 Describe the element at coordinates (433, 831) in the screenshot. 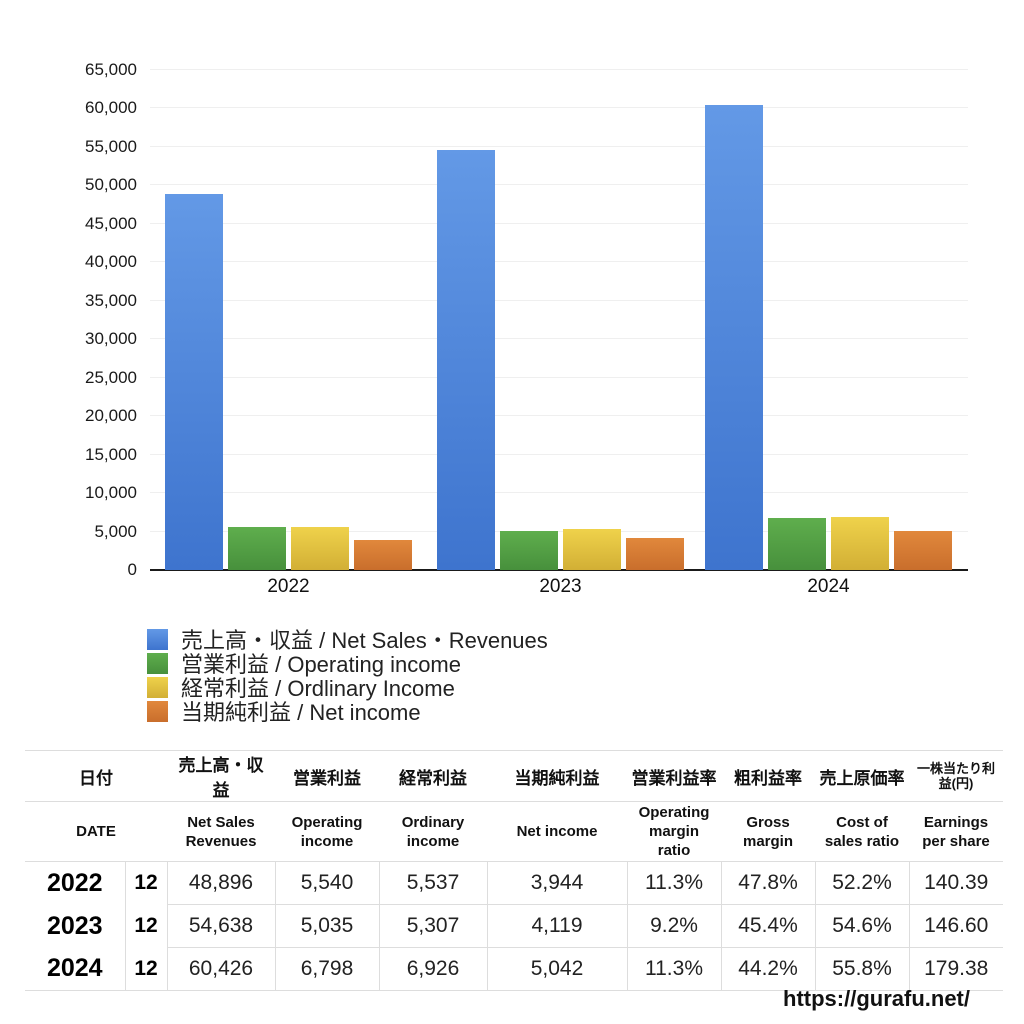

I see `column-header: Ordinary income` at that location.